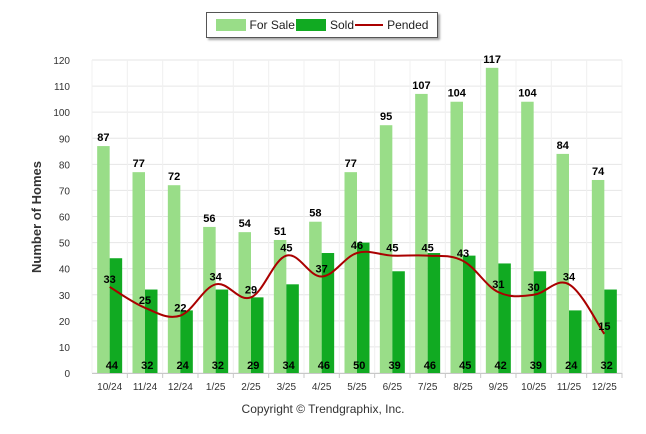 The width and height of the screenshot is (646, 434). I want to click on label-sold: 34, so click(288, 366).